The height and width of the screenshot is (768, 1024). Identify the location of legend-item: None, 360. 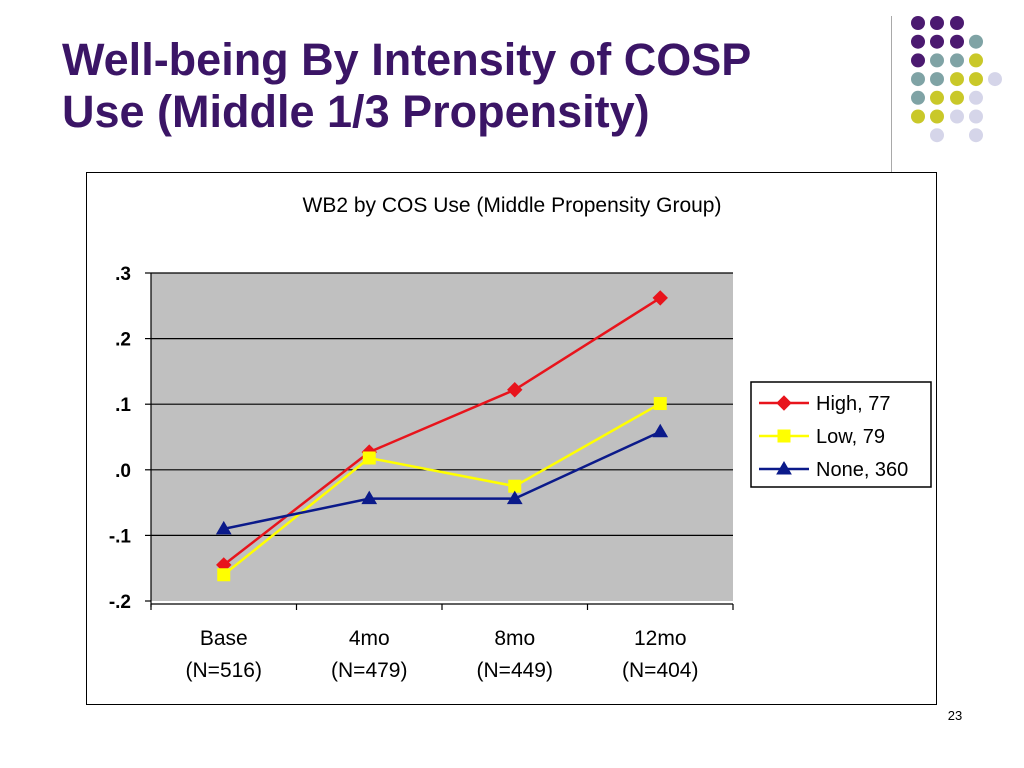
(833, 470).